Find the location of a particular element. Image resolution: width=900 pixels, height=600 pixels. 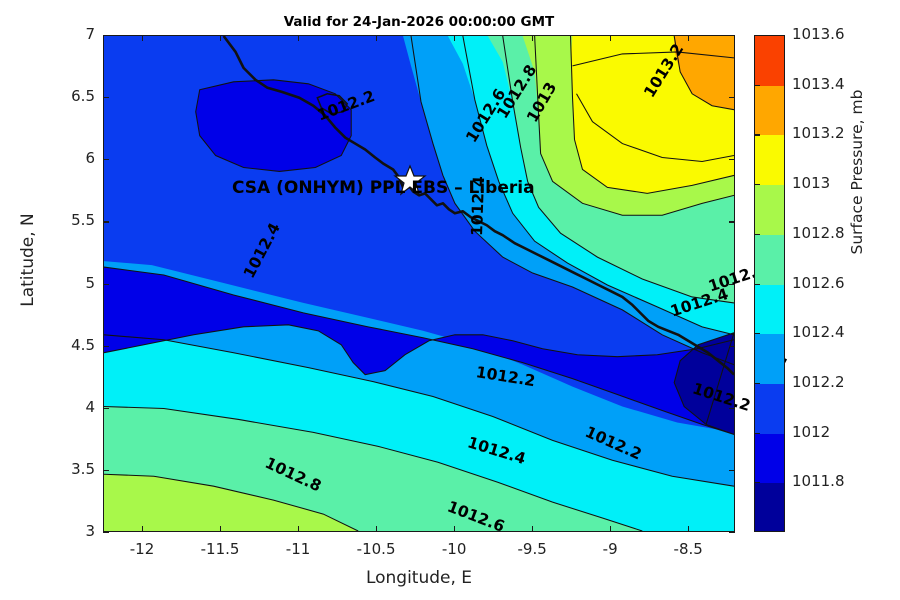

y-axis-tick-label: 4.5 is located at coordinates (83, 344).